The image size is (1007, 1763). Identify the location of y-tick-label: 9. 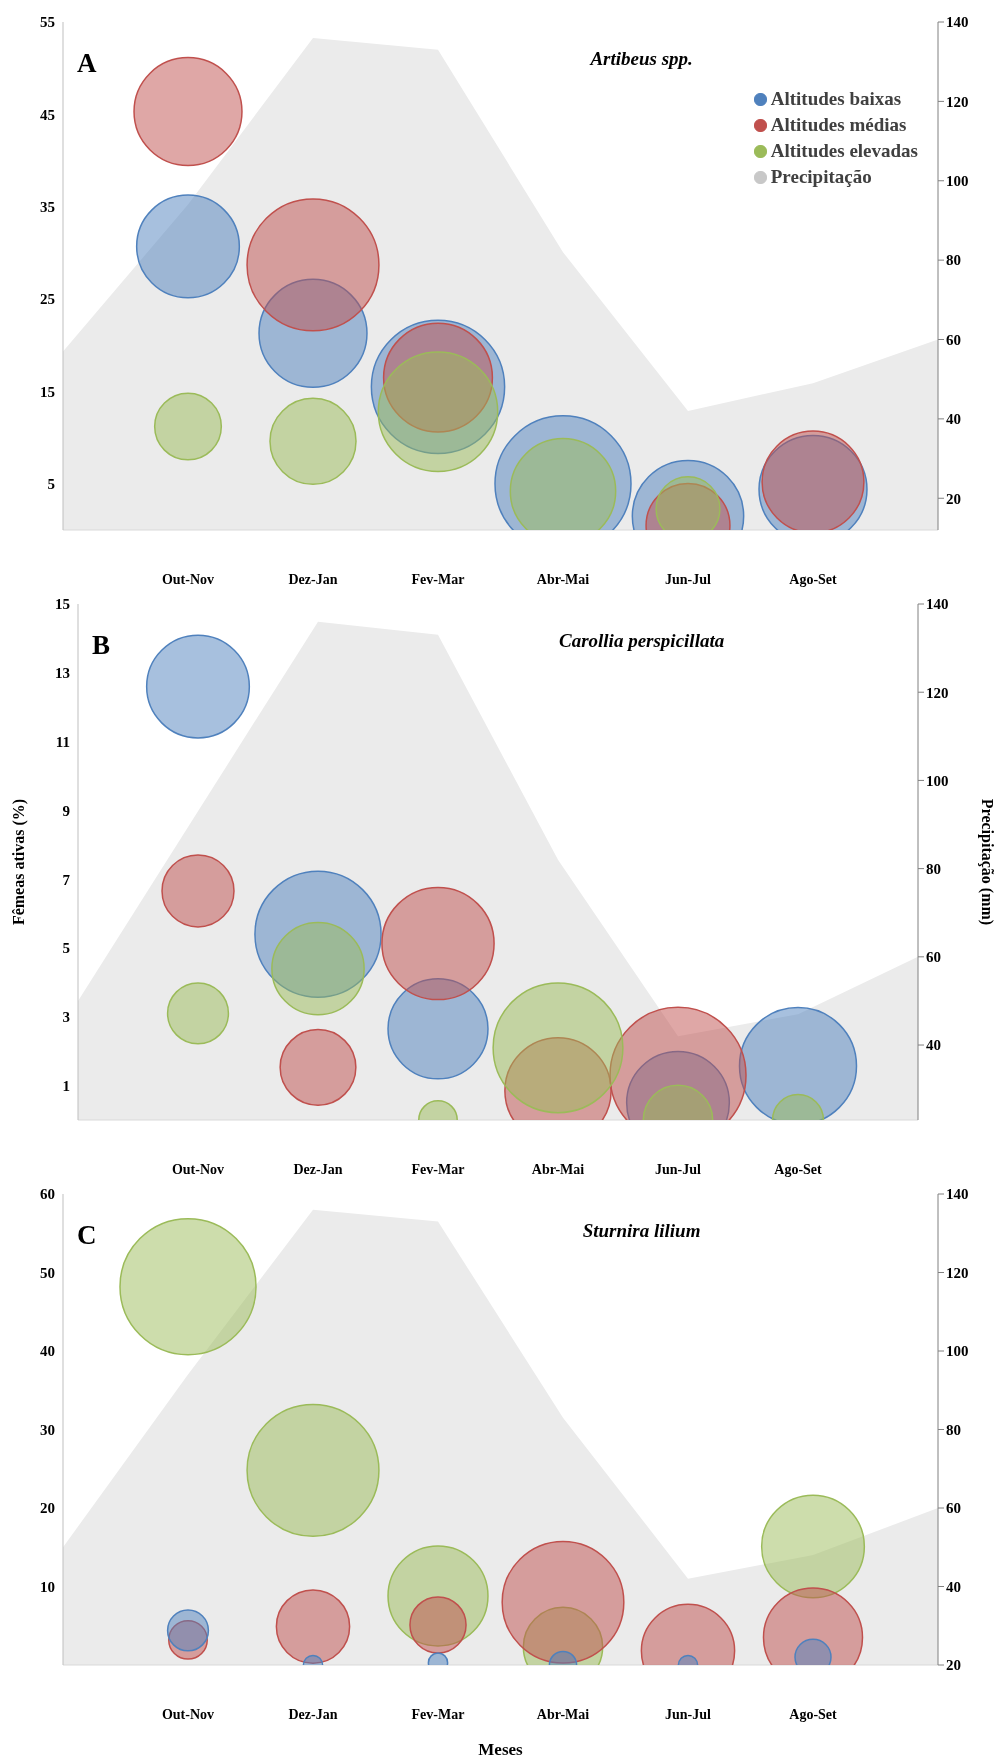
(66, 810).